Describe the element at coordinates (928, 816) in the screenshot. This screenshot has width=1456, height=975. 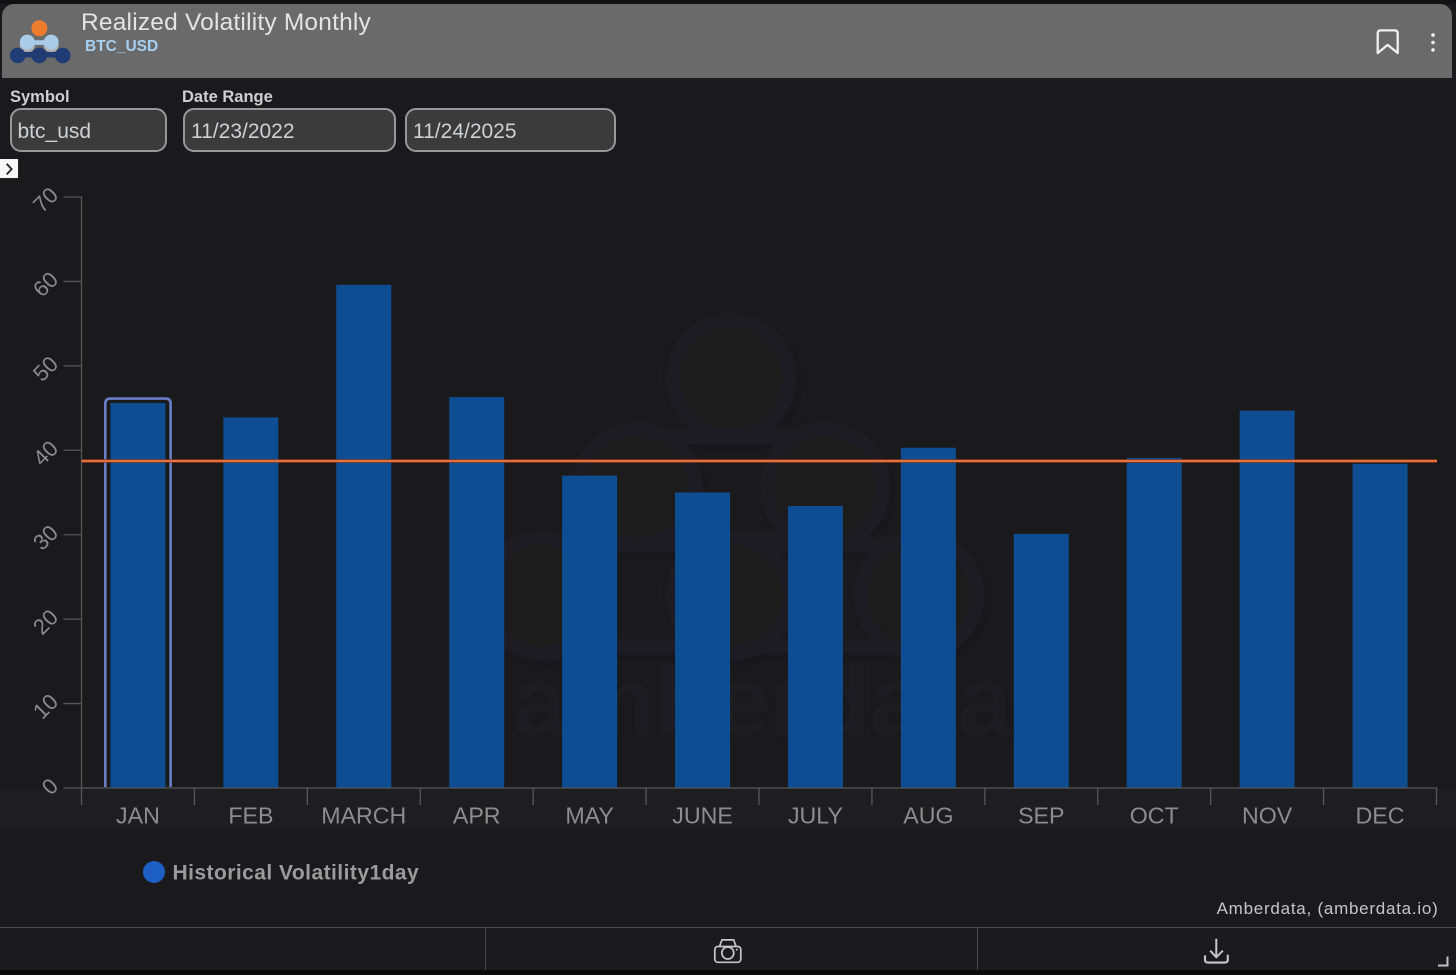
I see `svg-text: AUG` at that location.